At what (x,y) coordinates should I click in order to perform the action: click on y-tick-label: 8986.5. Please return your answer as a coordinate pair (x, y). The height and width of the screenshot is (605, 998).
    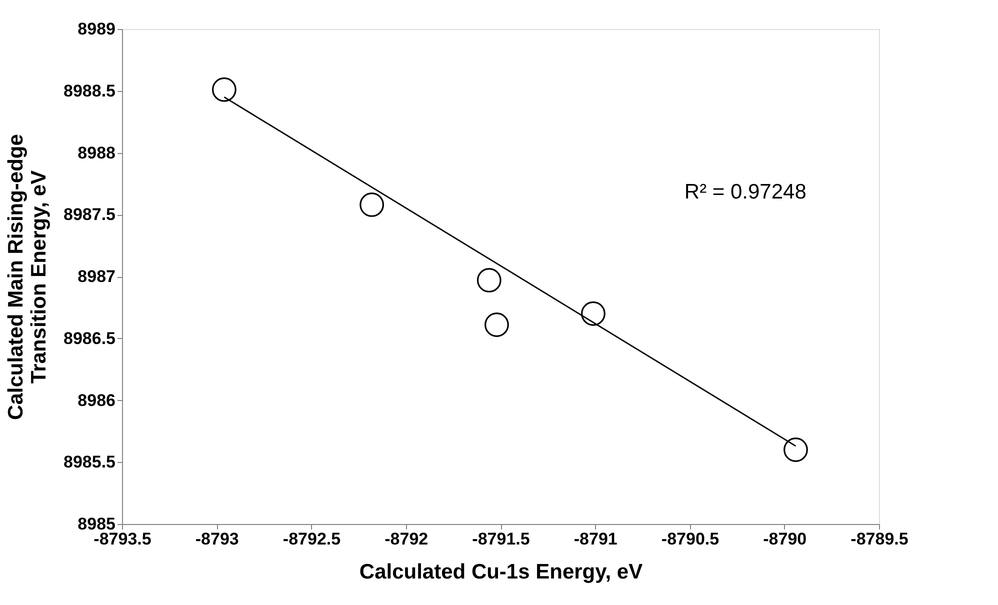
    Looking at the image, I should click on (90, 338).